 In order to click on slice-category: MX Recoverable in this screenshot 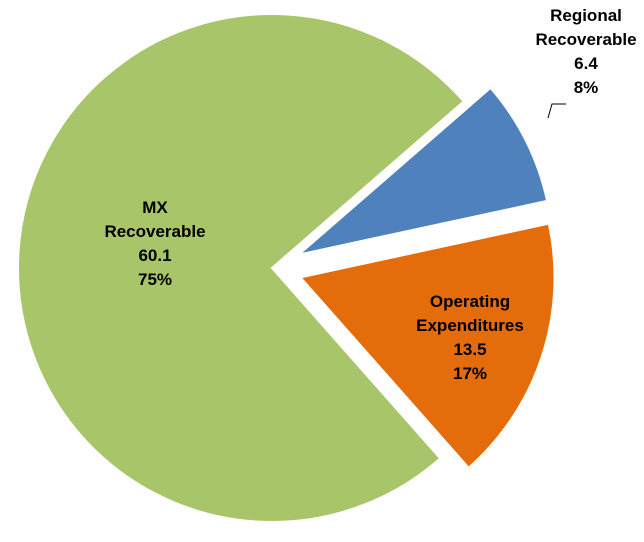, I will do `click(155, 219)`.